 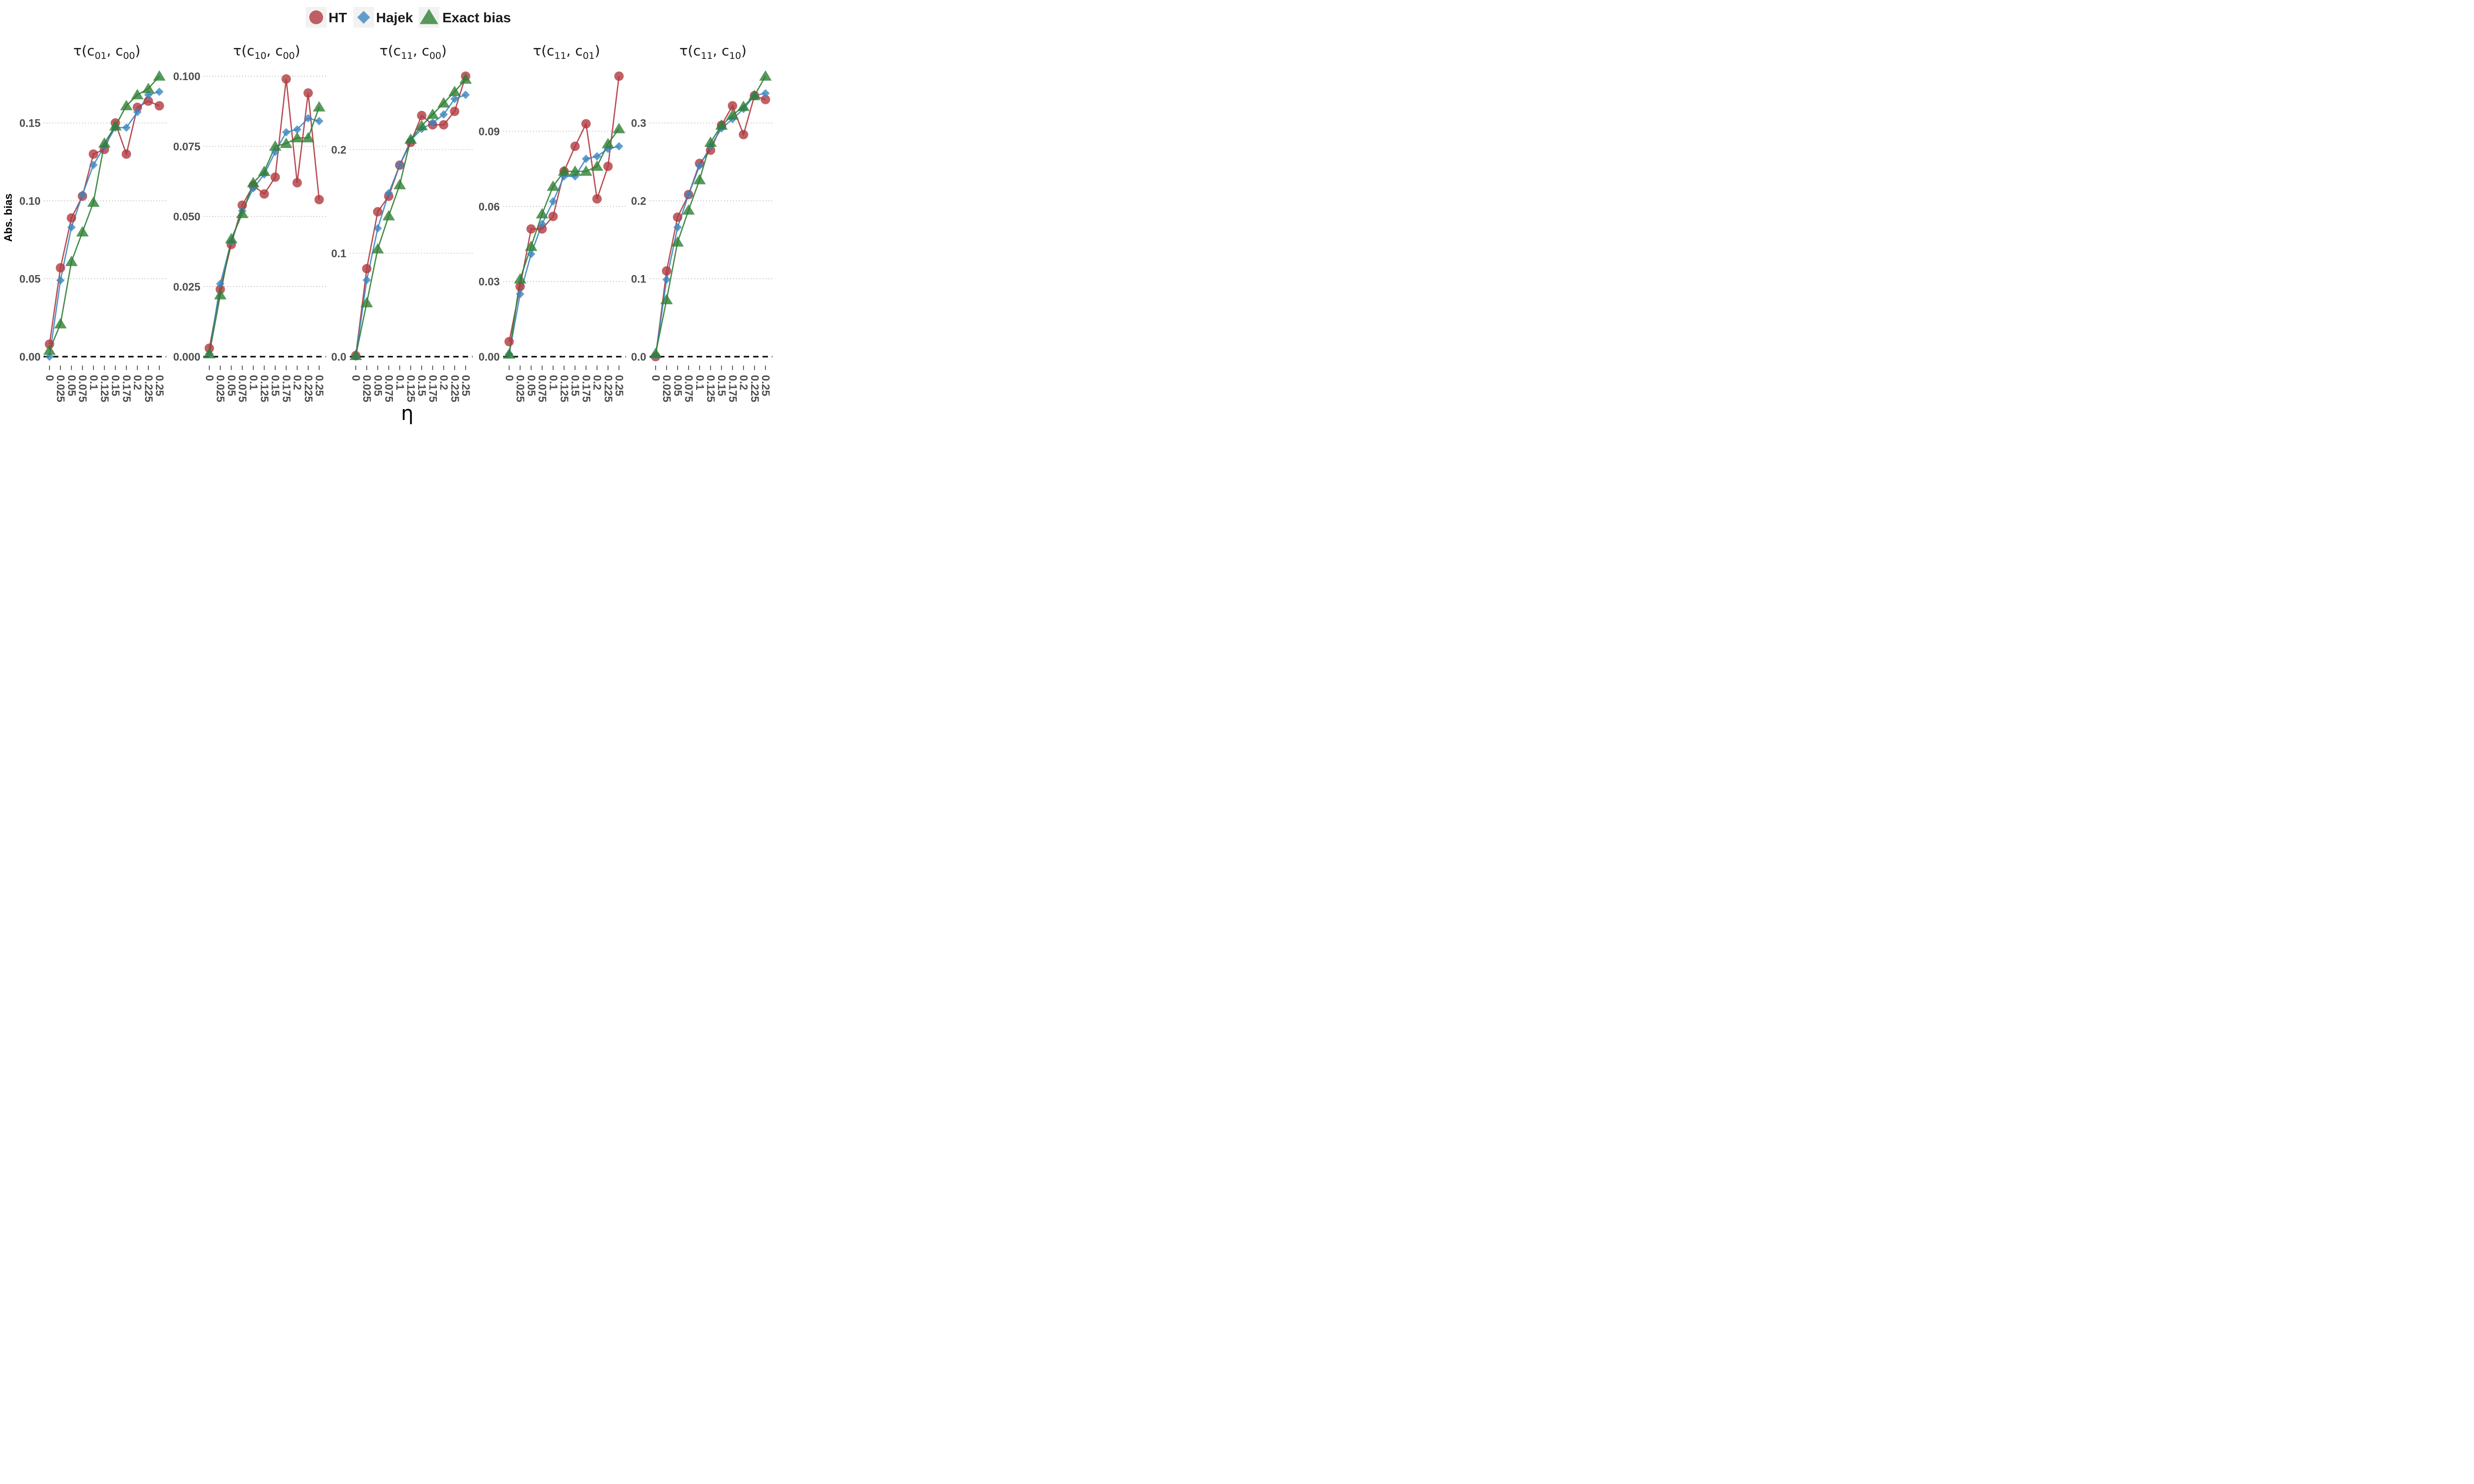 I want to click on legend-item-exact-bias: Exact bias, so click(x=465, y=17).